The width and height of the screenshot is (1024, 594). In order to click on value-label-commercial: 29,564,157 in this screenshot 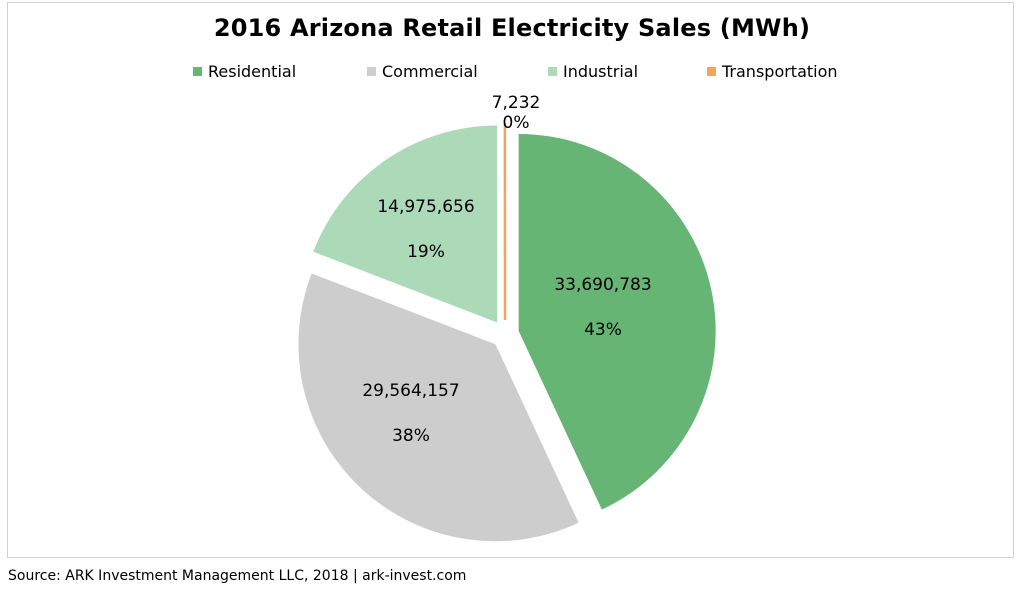, I will do `click(410, 391)`.